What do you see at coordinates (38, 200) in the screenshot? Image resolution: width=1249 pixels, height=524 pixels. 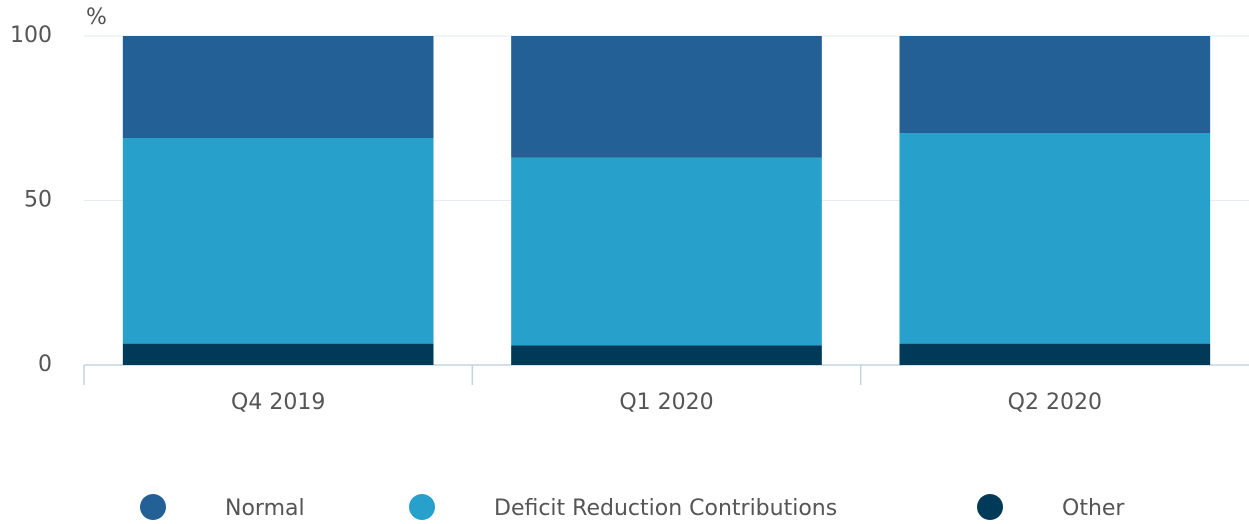 I see `y-tick-label: 50` at bounding box center [38, 200].